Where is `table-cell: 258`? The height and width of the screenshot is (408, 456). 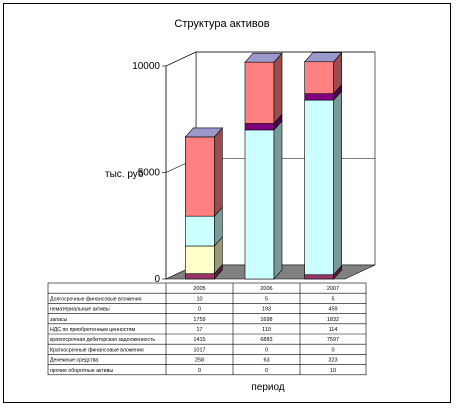 table-cell: 258 is located at coordinates (199, 361).